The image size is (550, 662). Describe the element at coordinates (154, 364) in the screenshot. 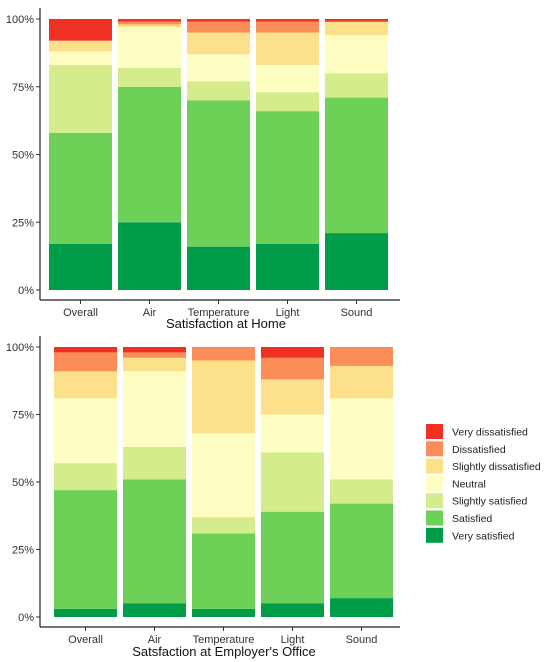

I see `bar-segment-air-slightly-dissatisfied` at that location.